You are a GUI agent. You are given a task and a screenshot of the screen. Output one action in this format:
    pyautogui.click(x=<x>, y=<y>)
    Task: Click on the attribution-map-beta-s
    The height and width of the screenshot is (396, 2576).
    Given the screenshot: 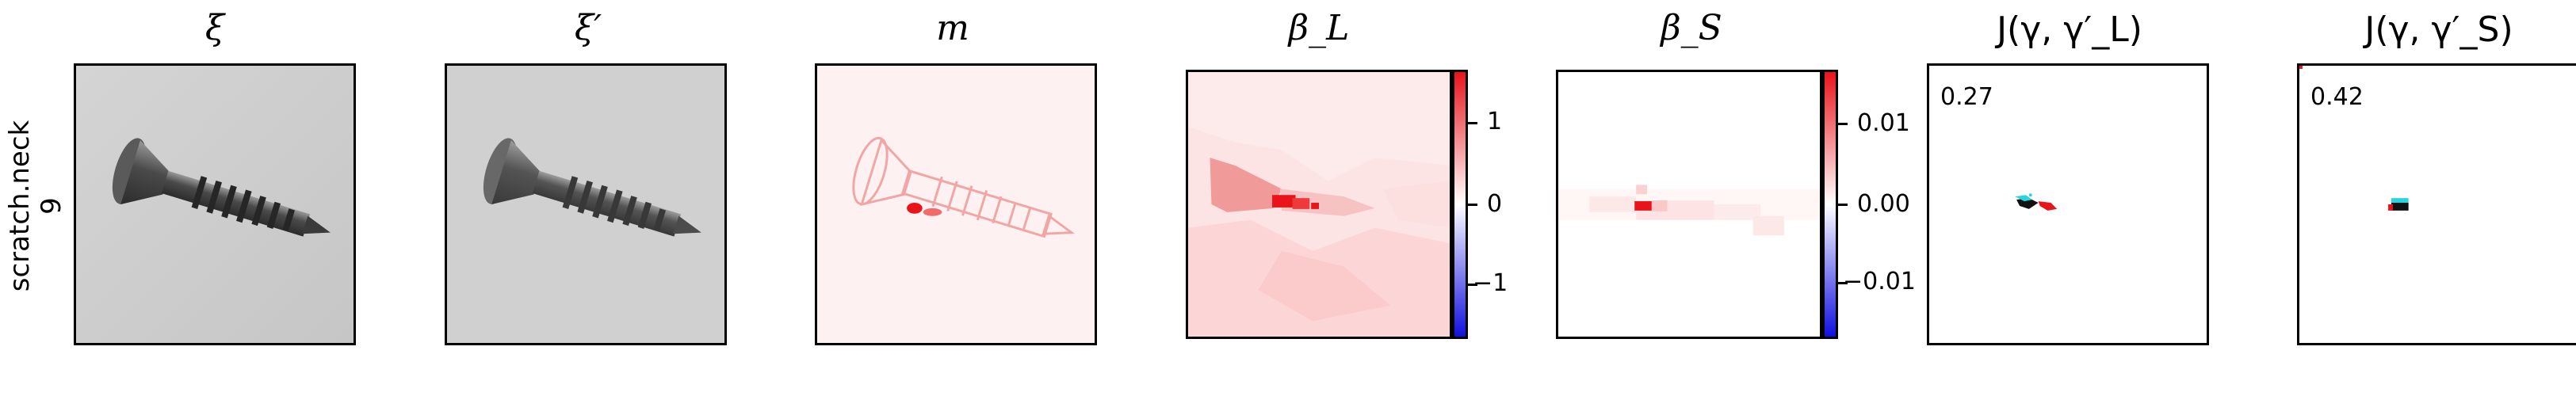 What is the action you would take?
    pyautogui.click(x=1689, y=204)
    